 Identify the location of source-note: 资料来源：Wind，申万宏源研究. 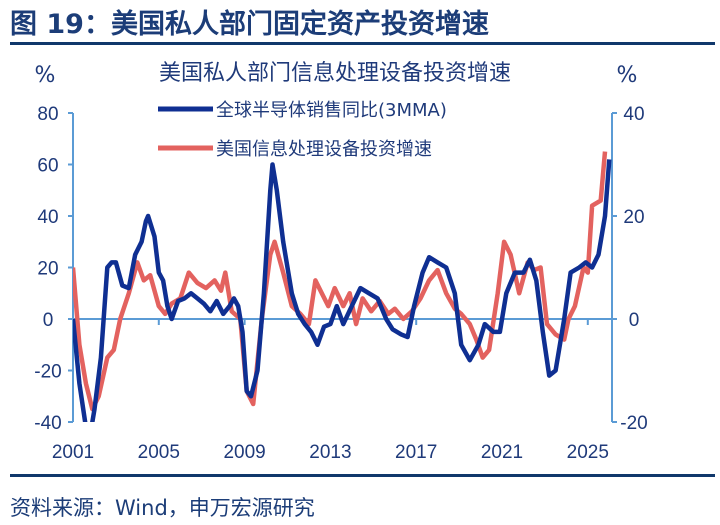
(162, 508).